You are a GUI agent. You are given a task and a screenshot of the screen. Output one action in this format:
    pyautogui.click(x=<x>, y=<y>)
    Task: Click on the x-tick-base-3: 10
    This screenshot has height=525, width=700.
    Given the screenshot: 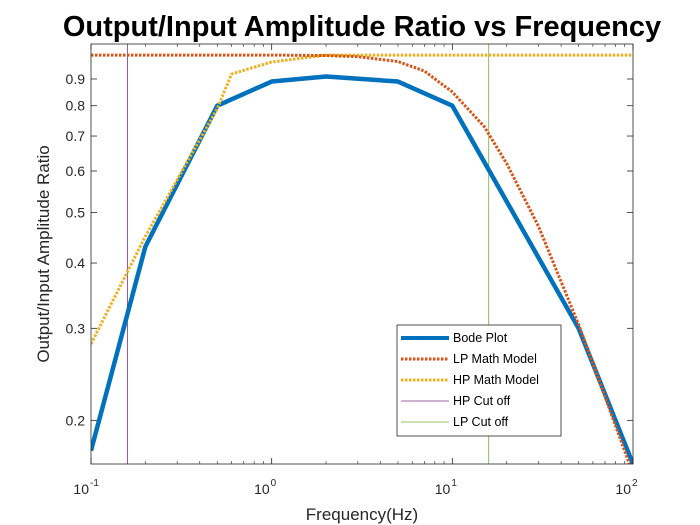 What is the action you would take?
    pyautogui.click(x=623, y=489)
    